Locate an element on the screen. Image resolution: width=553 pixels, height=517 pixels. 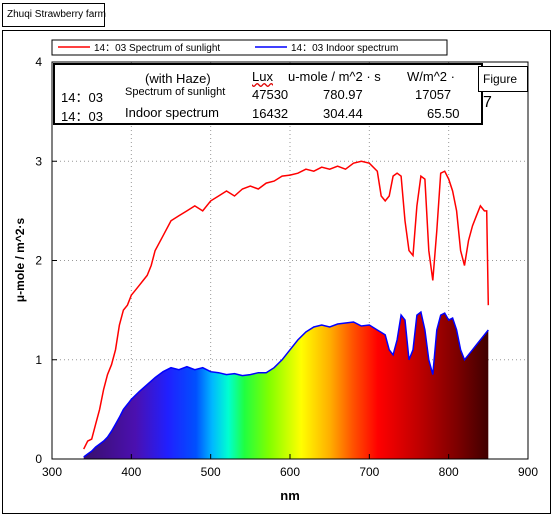
x-tick-label: 500 is located at coordinates (211, 472).